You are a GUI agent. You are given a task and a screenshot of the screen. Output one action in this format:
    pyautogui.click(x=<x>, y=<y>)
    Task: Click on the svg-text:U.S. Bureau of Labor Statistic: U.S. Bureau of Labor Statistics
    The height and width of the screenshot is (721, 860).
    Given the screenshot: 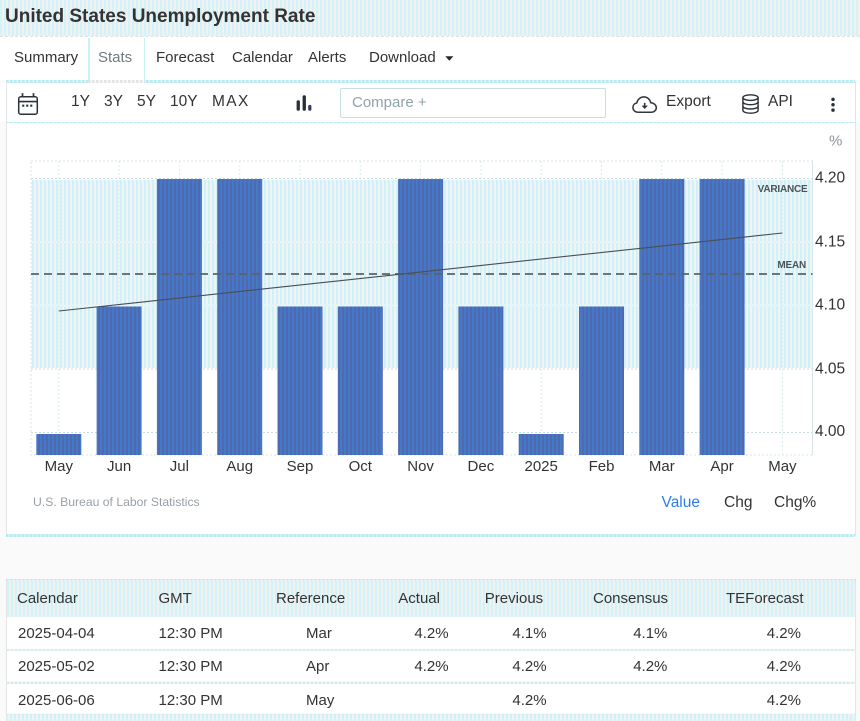 What is the action you would take?
    pyautogui.click(x=116, y=502)
    